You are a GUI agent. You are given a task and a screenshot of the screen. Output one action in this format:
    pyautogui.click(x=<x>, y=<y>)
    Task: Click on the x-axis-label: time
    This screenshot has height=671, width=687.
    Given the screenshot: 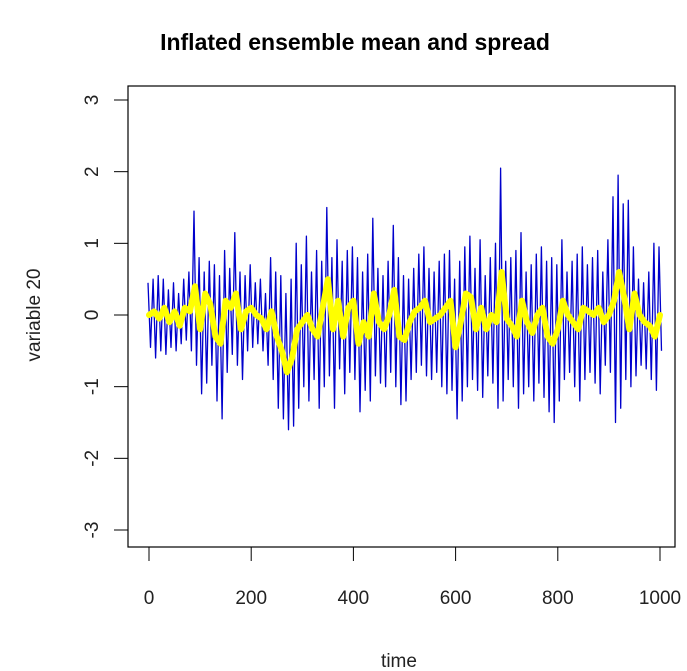 What is the action you would take?
    pyautogui.click(x=399, y=661)
    